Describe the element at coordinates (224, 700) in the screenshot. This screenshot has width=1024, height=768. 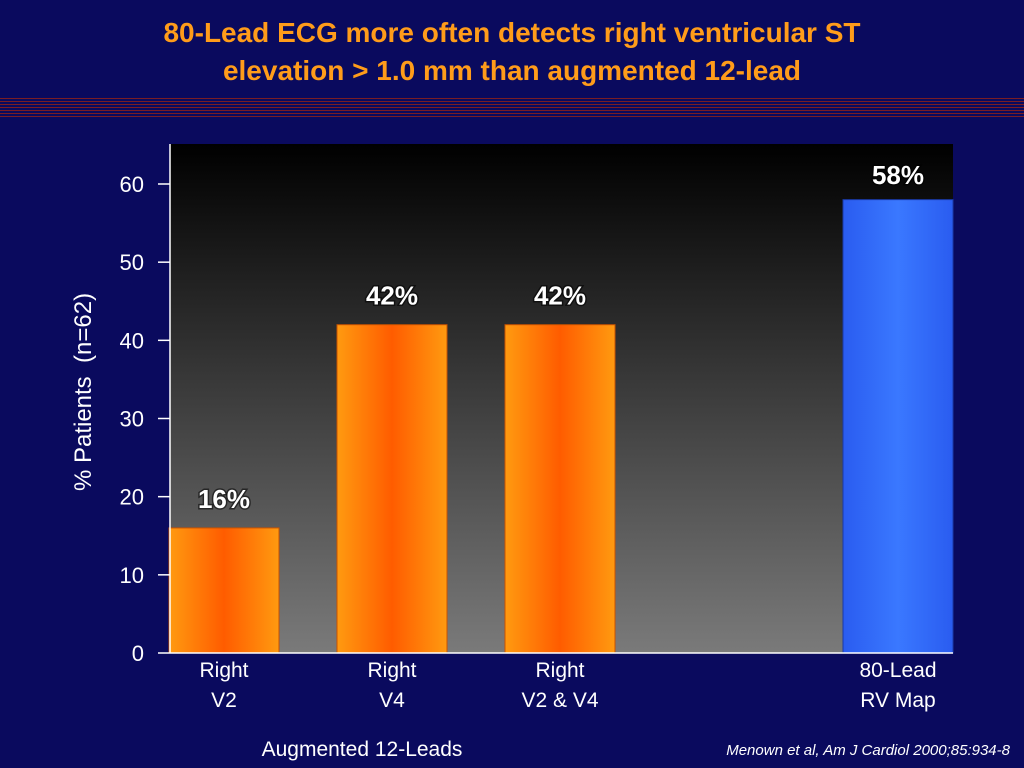
I see `x-tick-label: V2` at that location.